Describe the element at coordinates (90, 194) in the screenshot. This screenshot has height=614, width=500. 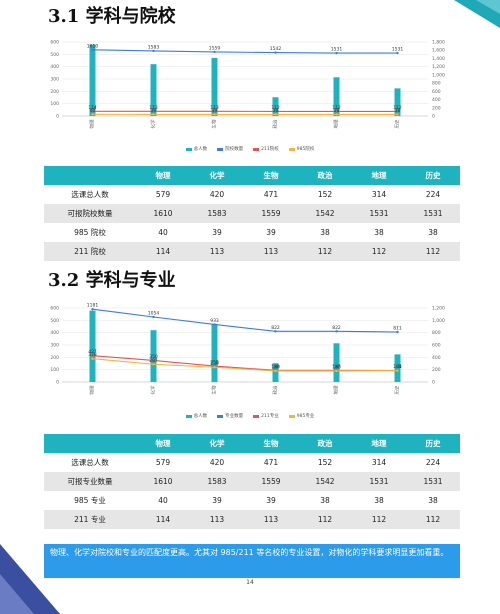
I see `table-cell: 选课总人数` at that location.